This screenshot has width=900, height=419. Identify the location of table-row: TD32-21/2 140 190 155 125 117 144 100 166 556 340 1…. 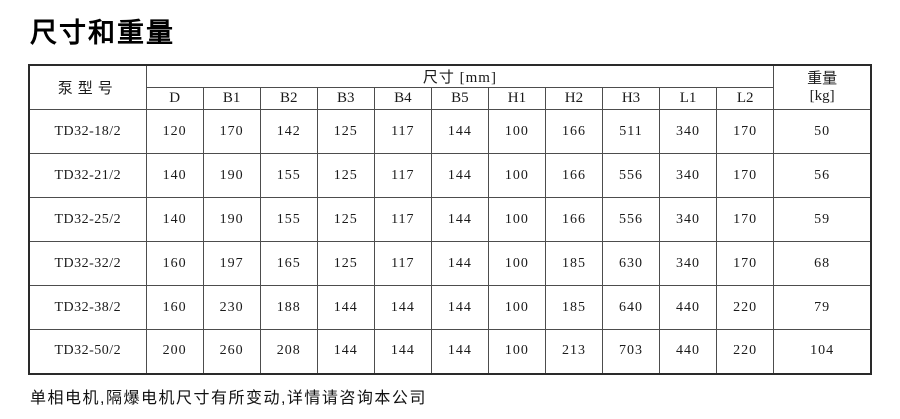
(450, 175).